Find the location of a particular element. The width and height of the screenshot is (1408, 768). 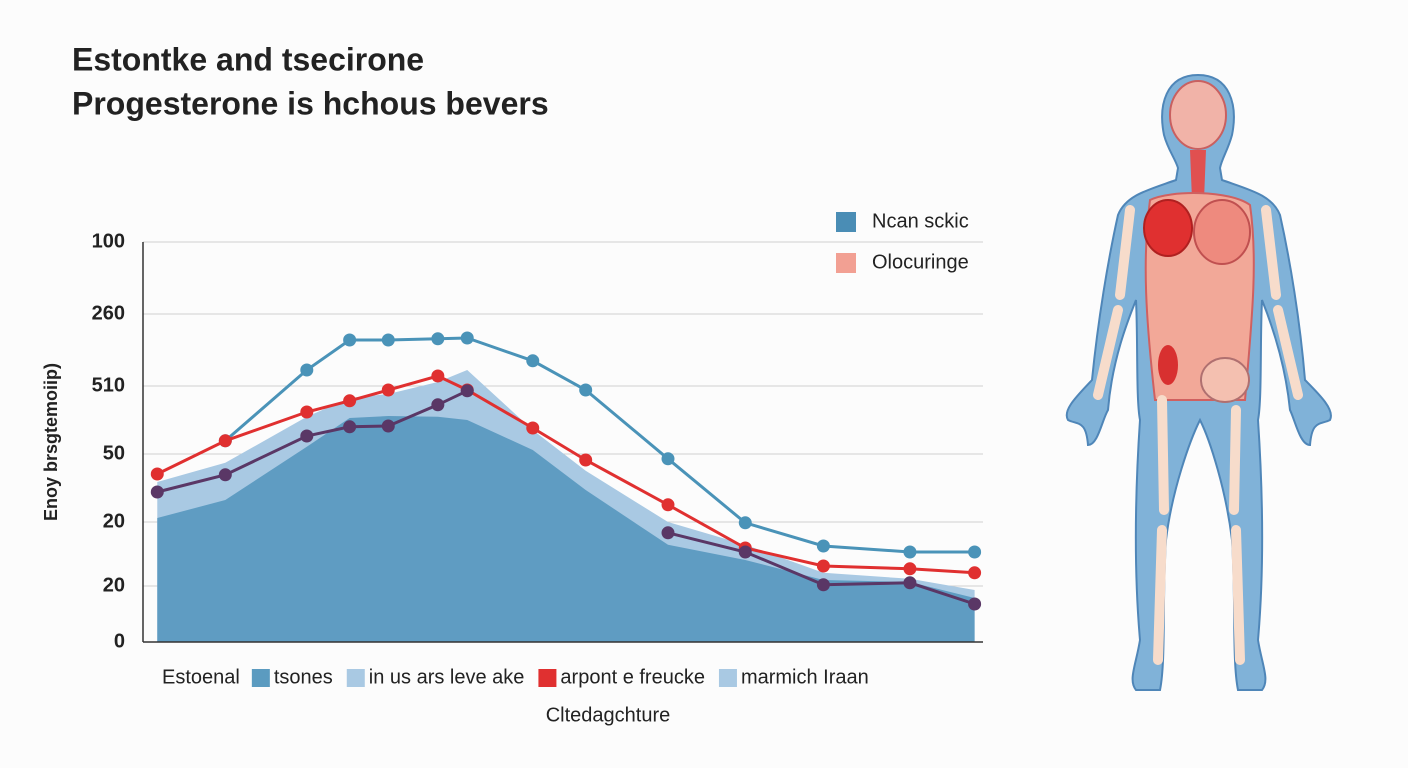

legend-label: arpont e freucke is located at coordinates (632, 677).